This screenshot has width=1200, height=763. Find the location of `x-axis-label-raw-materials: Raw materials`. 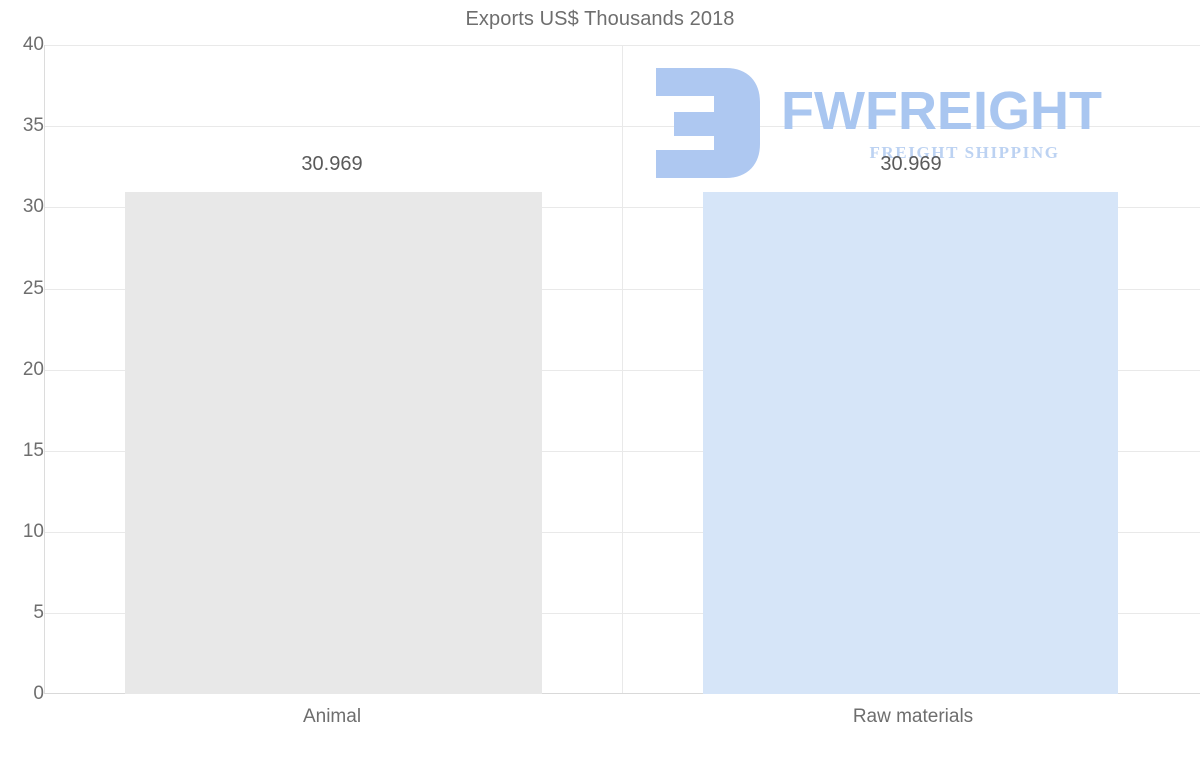

x-axis-label-raw-materials: Raw materials is located at coordinates (913, 716).